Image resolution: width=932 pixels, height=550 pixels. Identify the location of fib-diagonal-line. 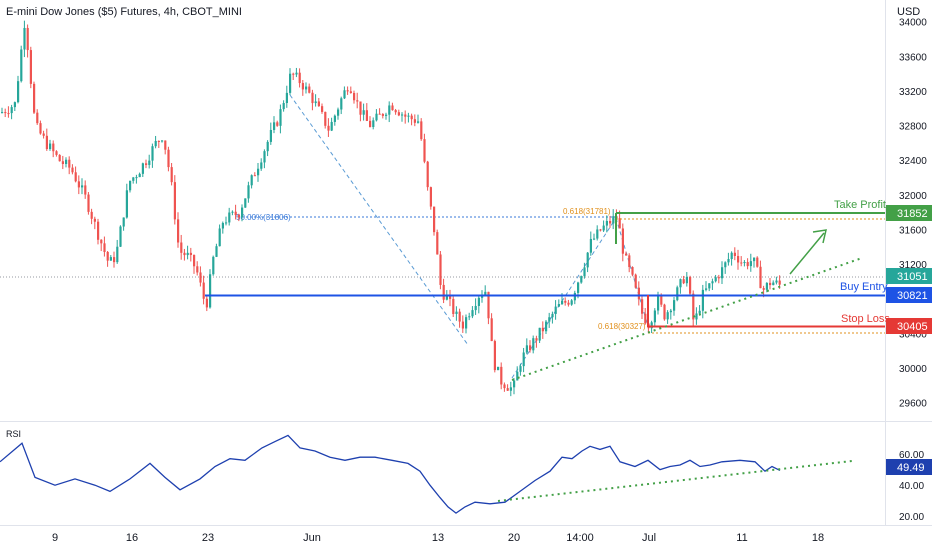
(379, 220).